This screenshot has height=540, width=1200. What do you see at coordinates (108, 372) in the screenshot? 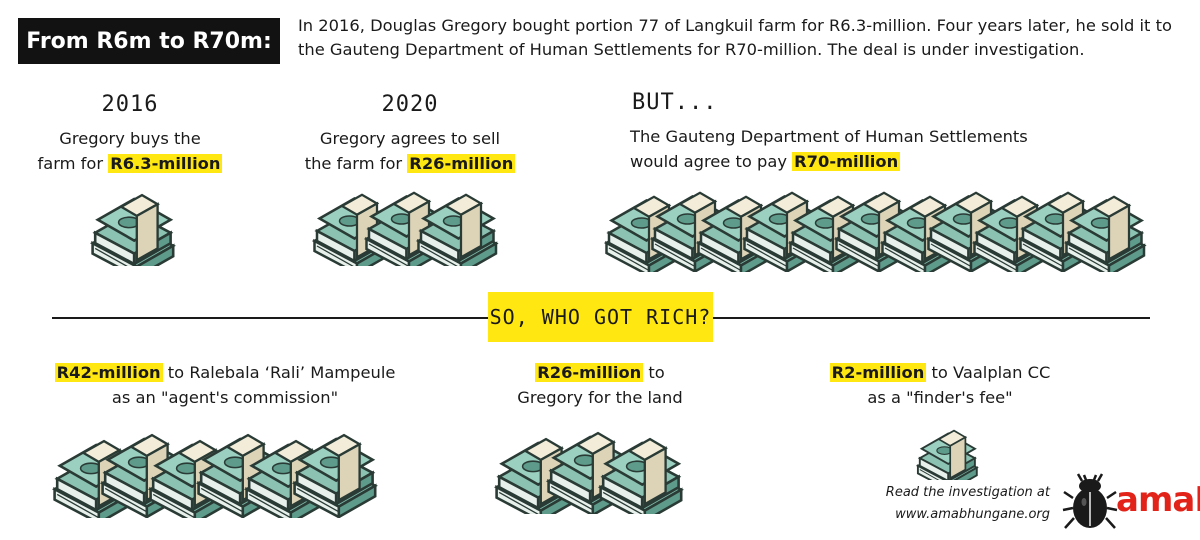
I see `amount-highlight: R42-million` at bounding box center [108, 372].